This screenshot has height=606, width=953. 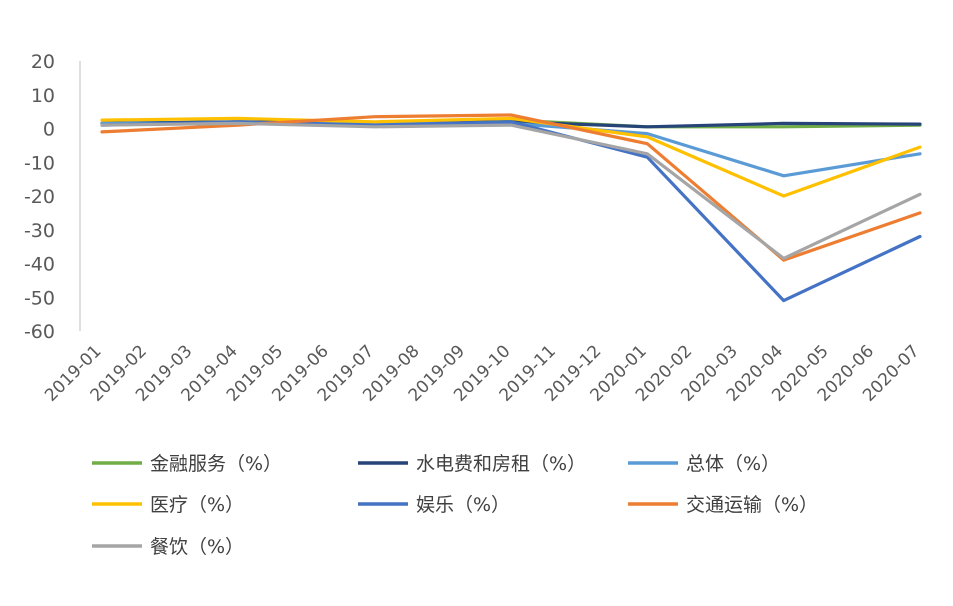 I want to click on legend-label: 总体（%）, so click(x=733, y=464).